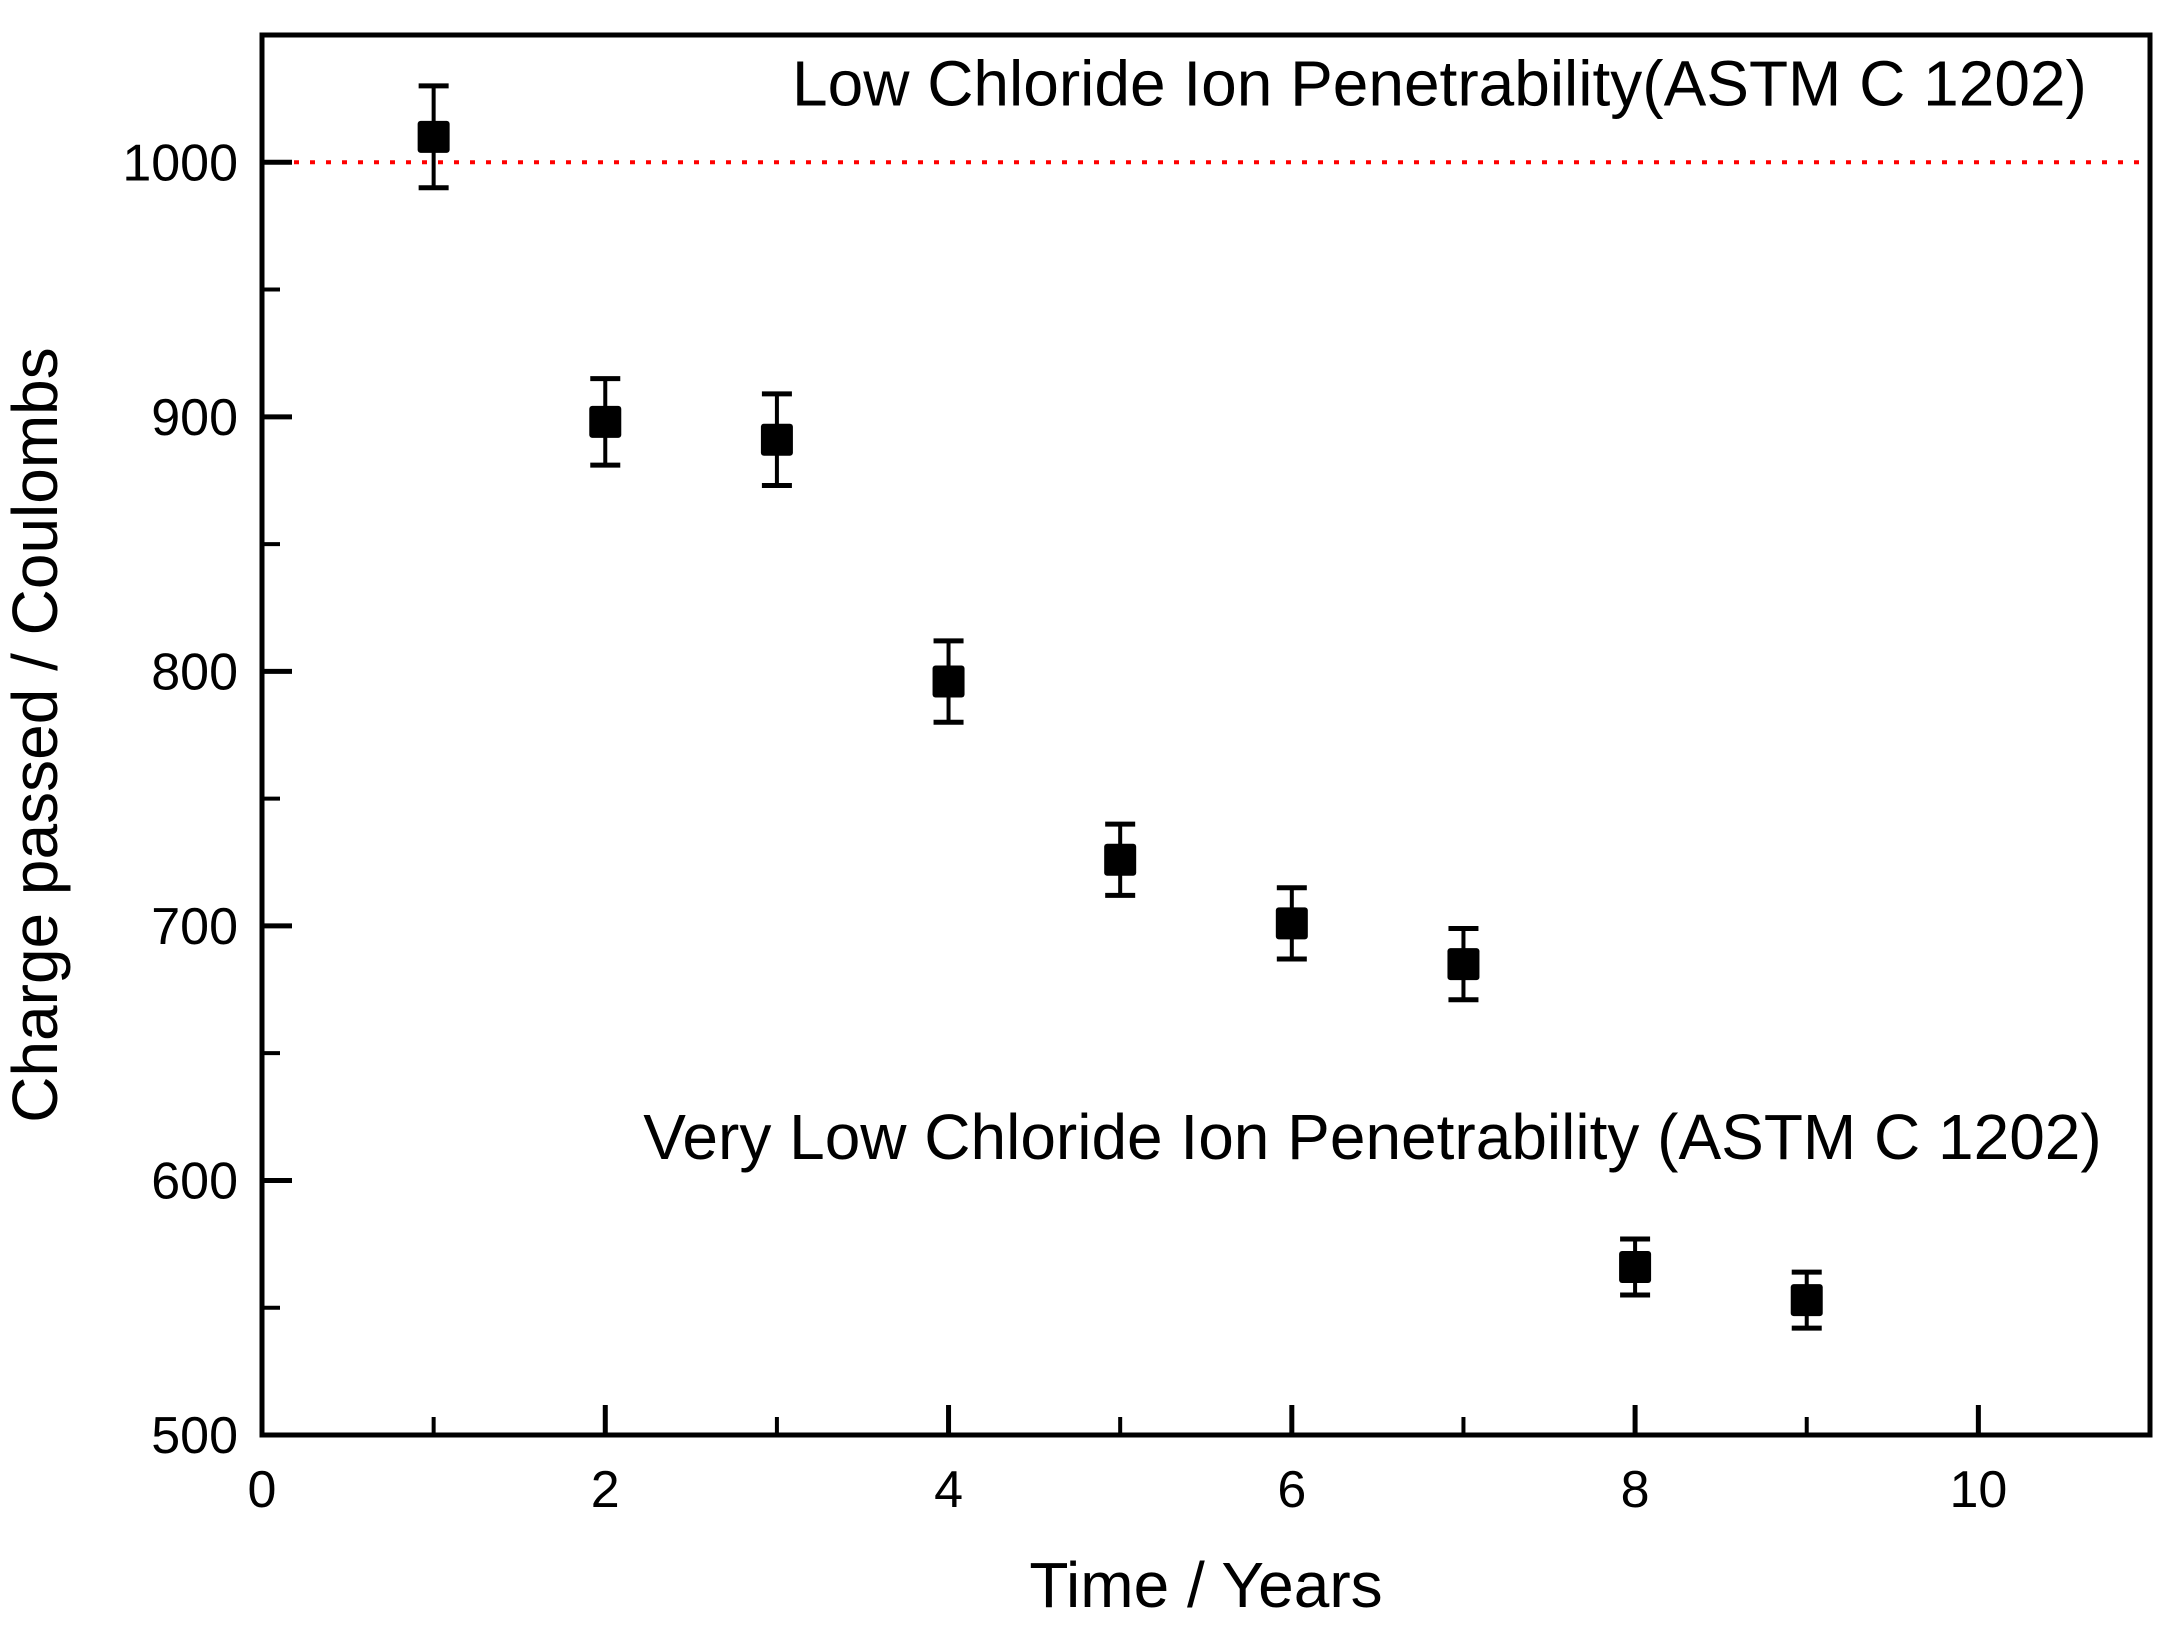 This screenshot has height=1631, width=2171. What do you see at coordinates (194, 1436) in the screenshot?
I see `y-tick-label: 500` at bounding box center [194, 1436].